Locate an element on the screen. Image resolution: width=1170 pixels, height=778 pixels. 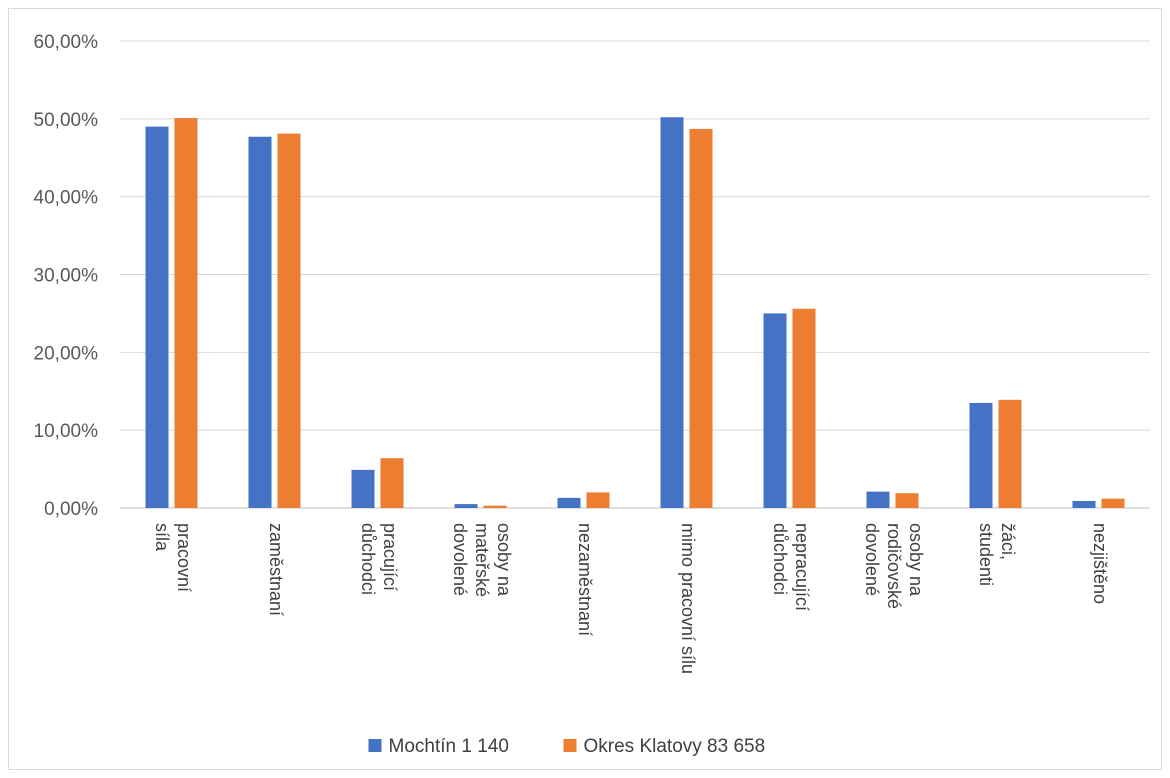
category-label: pracující is located at coordinates (390, 557).